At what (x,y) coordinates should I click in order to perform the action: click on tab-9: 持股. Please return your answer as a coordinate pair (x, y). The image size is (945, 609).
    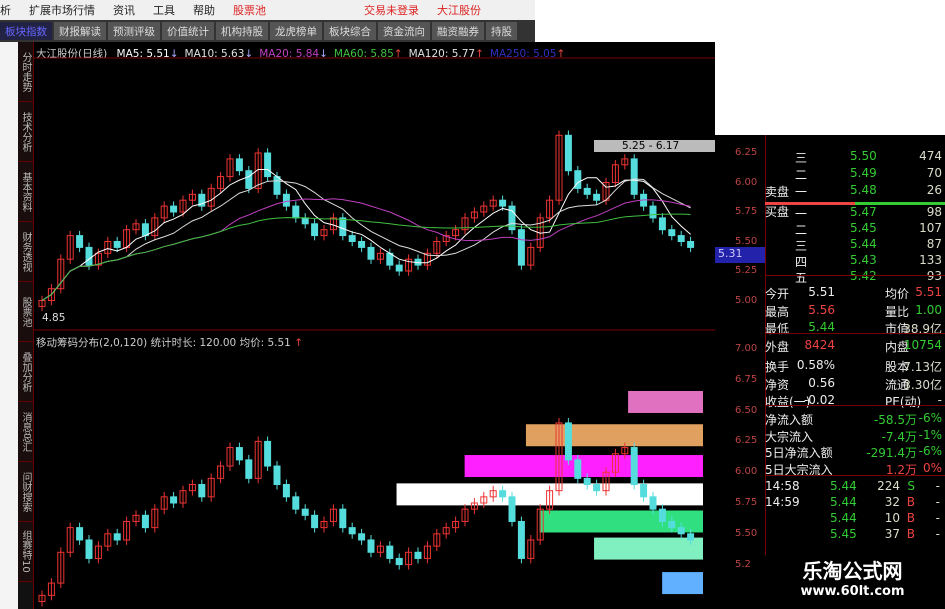
    Looking at the image, I should click on (501, 31).